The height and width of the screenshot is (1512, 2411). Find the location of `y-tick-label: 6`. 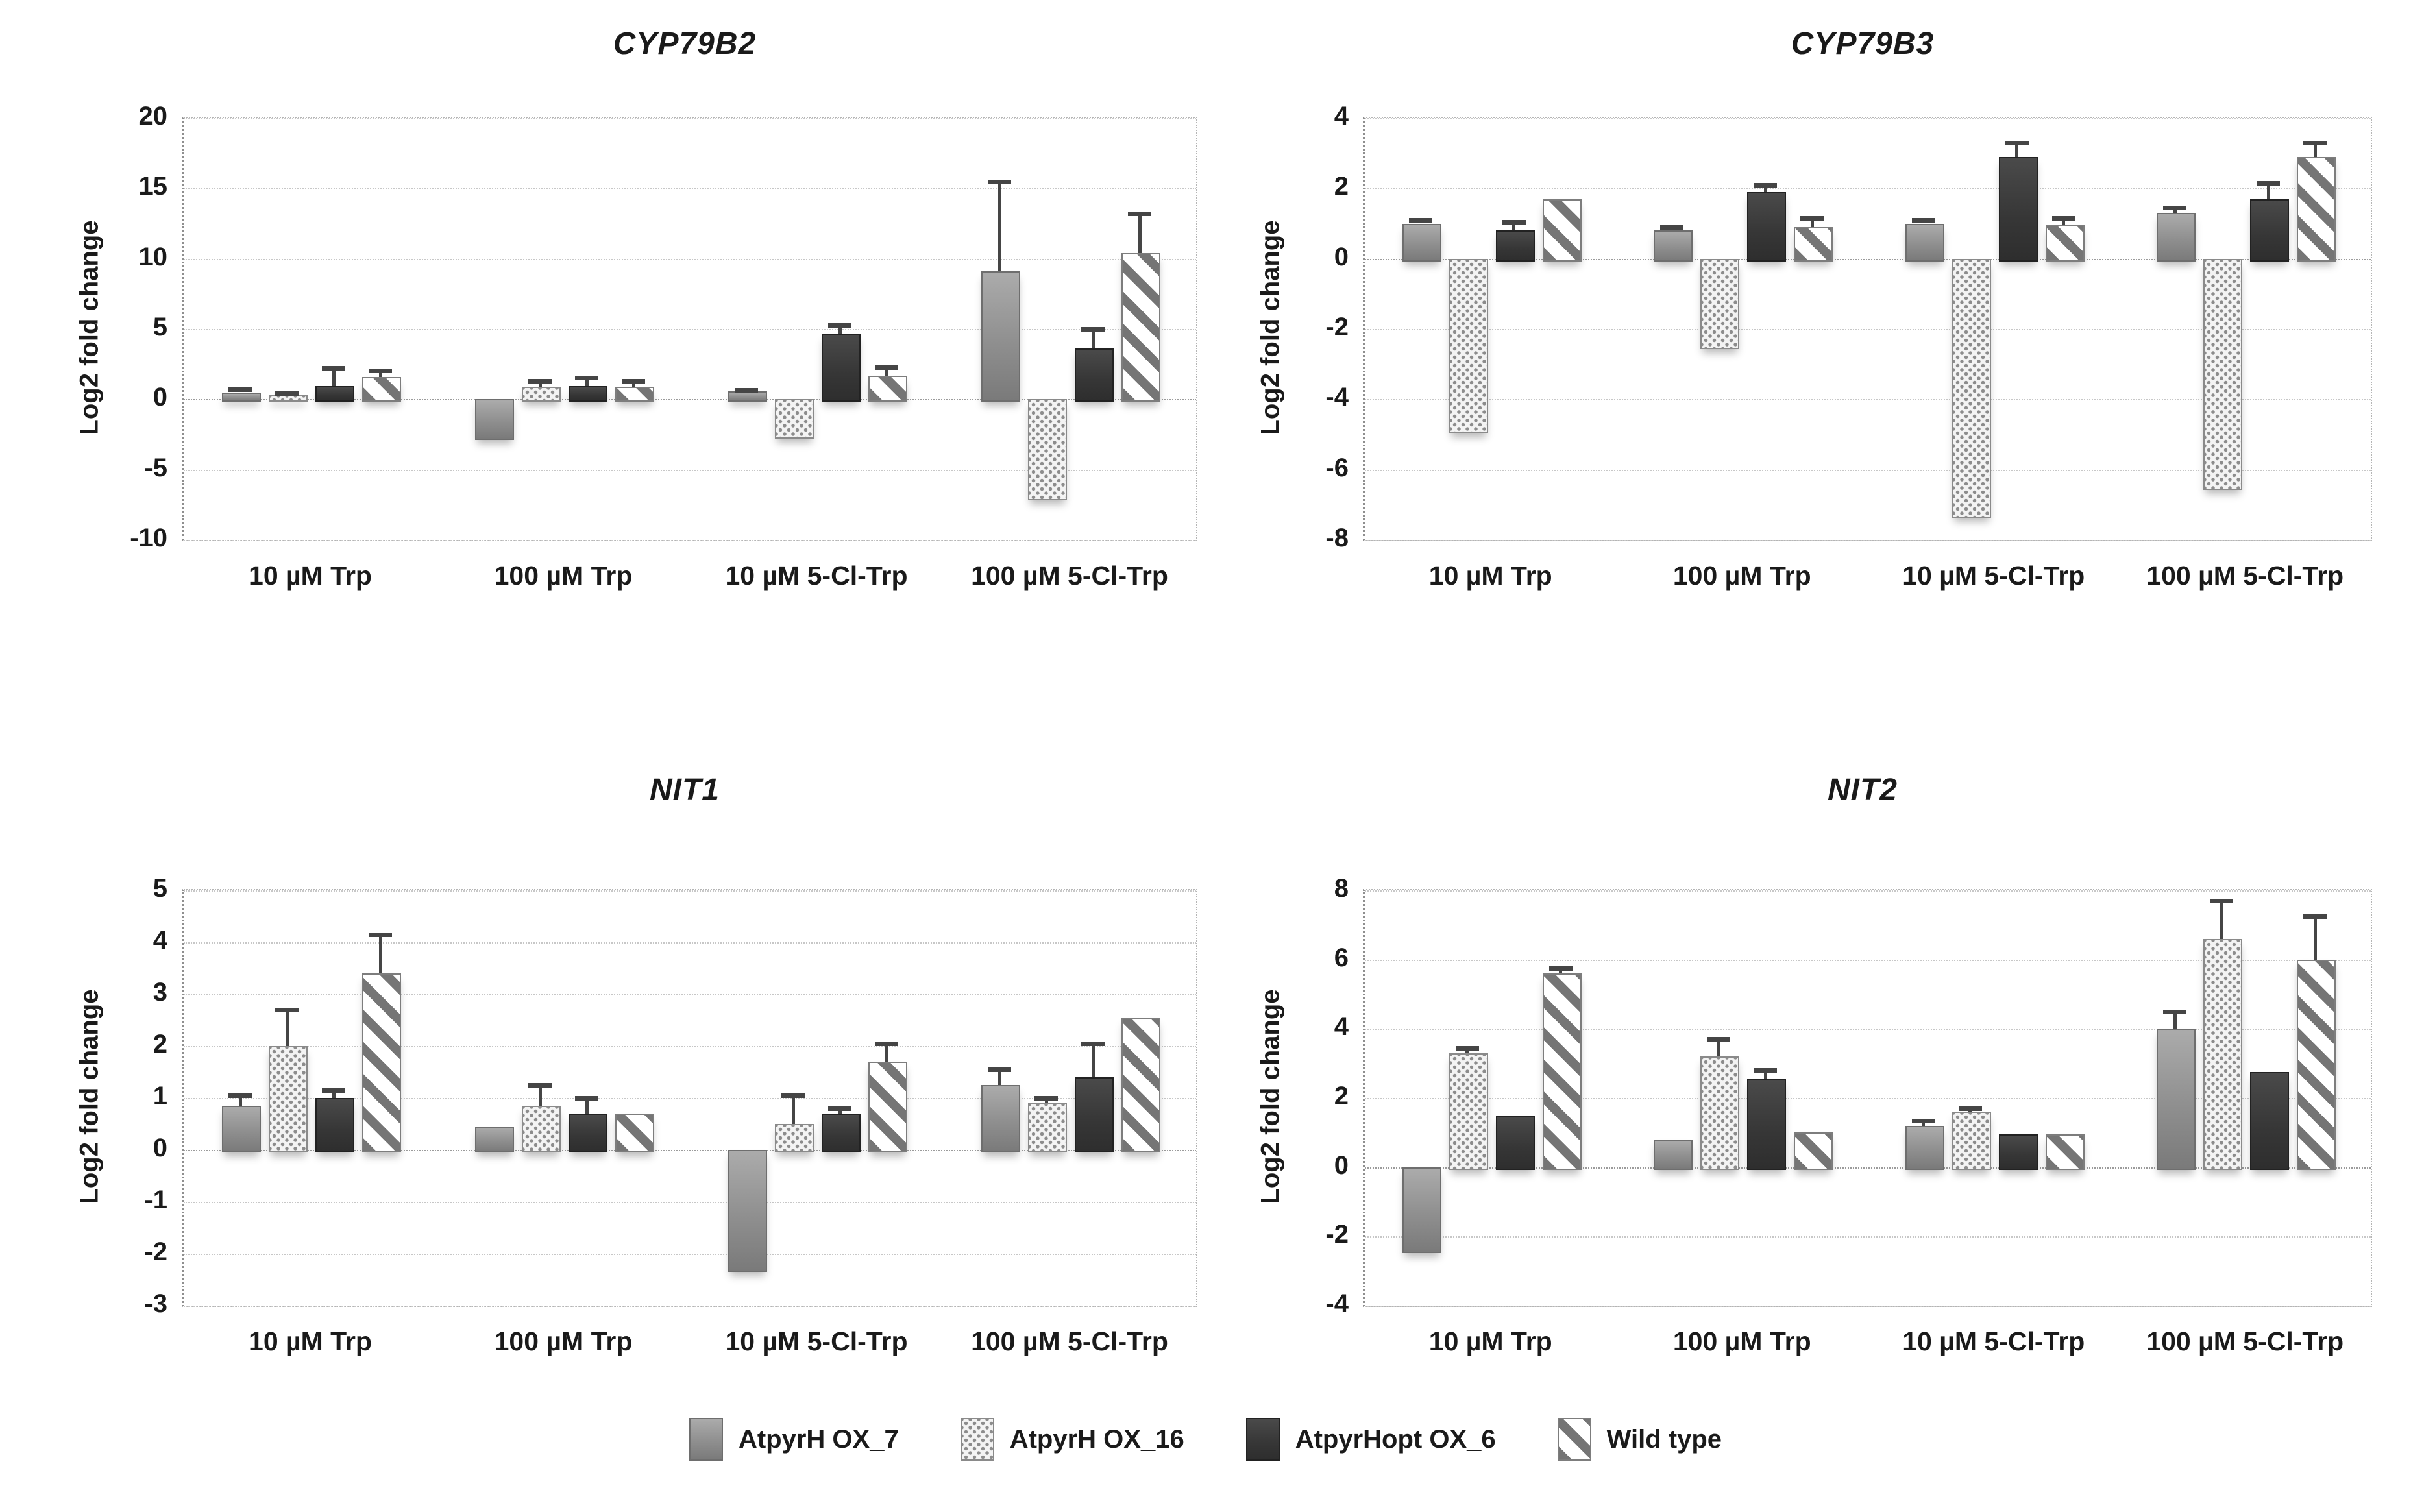

y-tick-label: 6 is located at coordinates (1341, 957).